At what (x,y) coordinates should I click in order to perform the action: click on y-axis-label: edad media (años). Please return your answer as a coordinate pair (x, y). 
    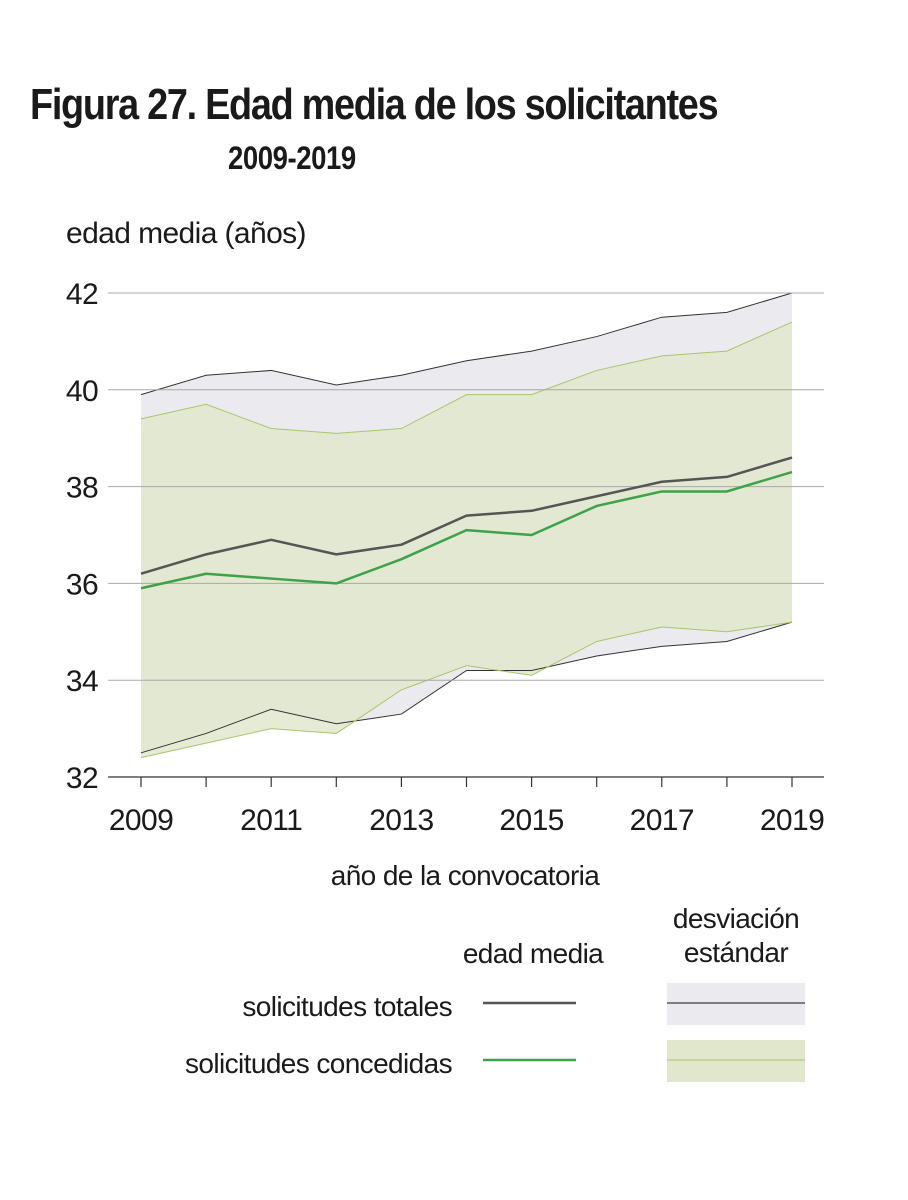
    Looking at the image, I should click on (186, 233).